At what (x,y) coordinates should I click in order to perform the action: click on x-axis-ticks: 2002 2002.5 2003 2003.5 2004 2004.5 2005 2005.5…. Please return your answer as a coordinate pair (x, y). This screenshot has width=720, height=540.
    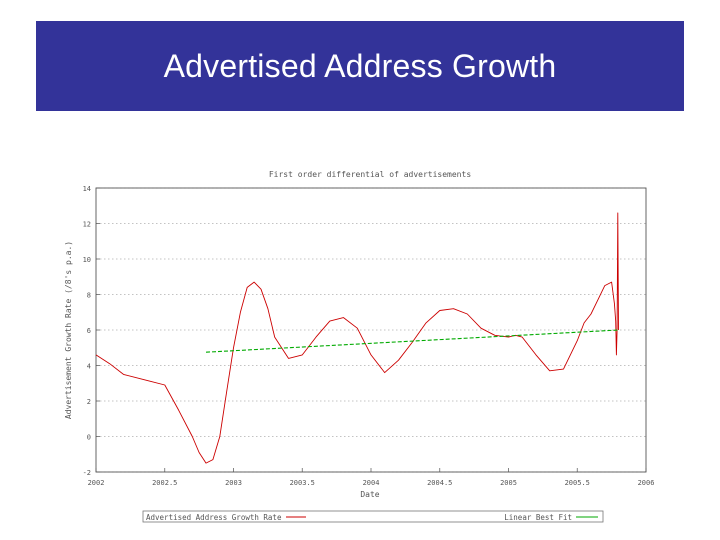
    Looking at the image, I should click on (371, 483).